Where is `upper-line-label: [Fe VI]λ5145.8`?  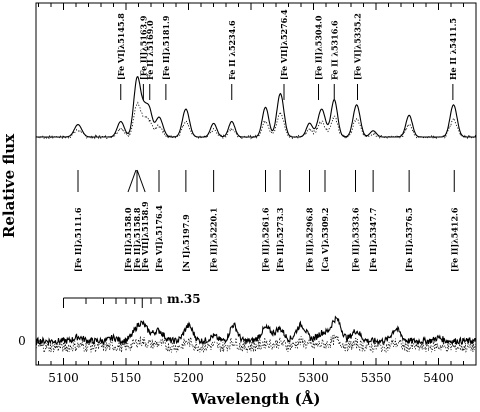 upper-line-label: [Fe VI]λ5145.8 is located at coordinates (121, 46).